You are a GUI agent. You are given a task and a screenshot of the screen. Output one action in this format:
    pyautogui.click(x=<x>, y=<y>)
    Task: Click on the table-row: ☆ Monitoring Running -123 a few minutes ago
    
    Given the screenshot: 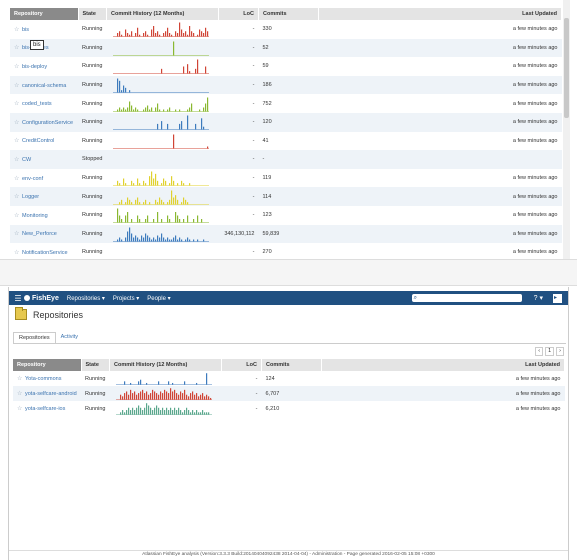 What is the action you would take?
    pyautogui.click(x=286, y=215)
    